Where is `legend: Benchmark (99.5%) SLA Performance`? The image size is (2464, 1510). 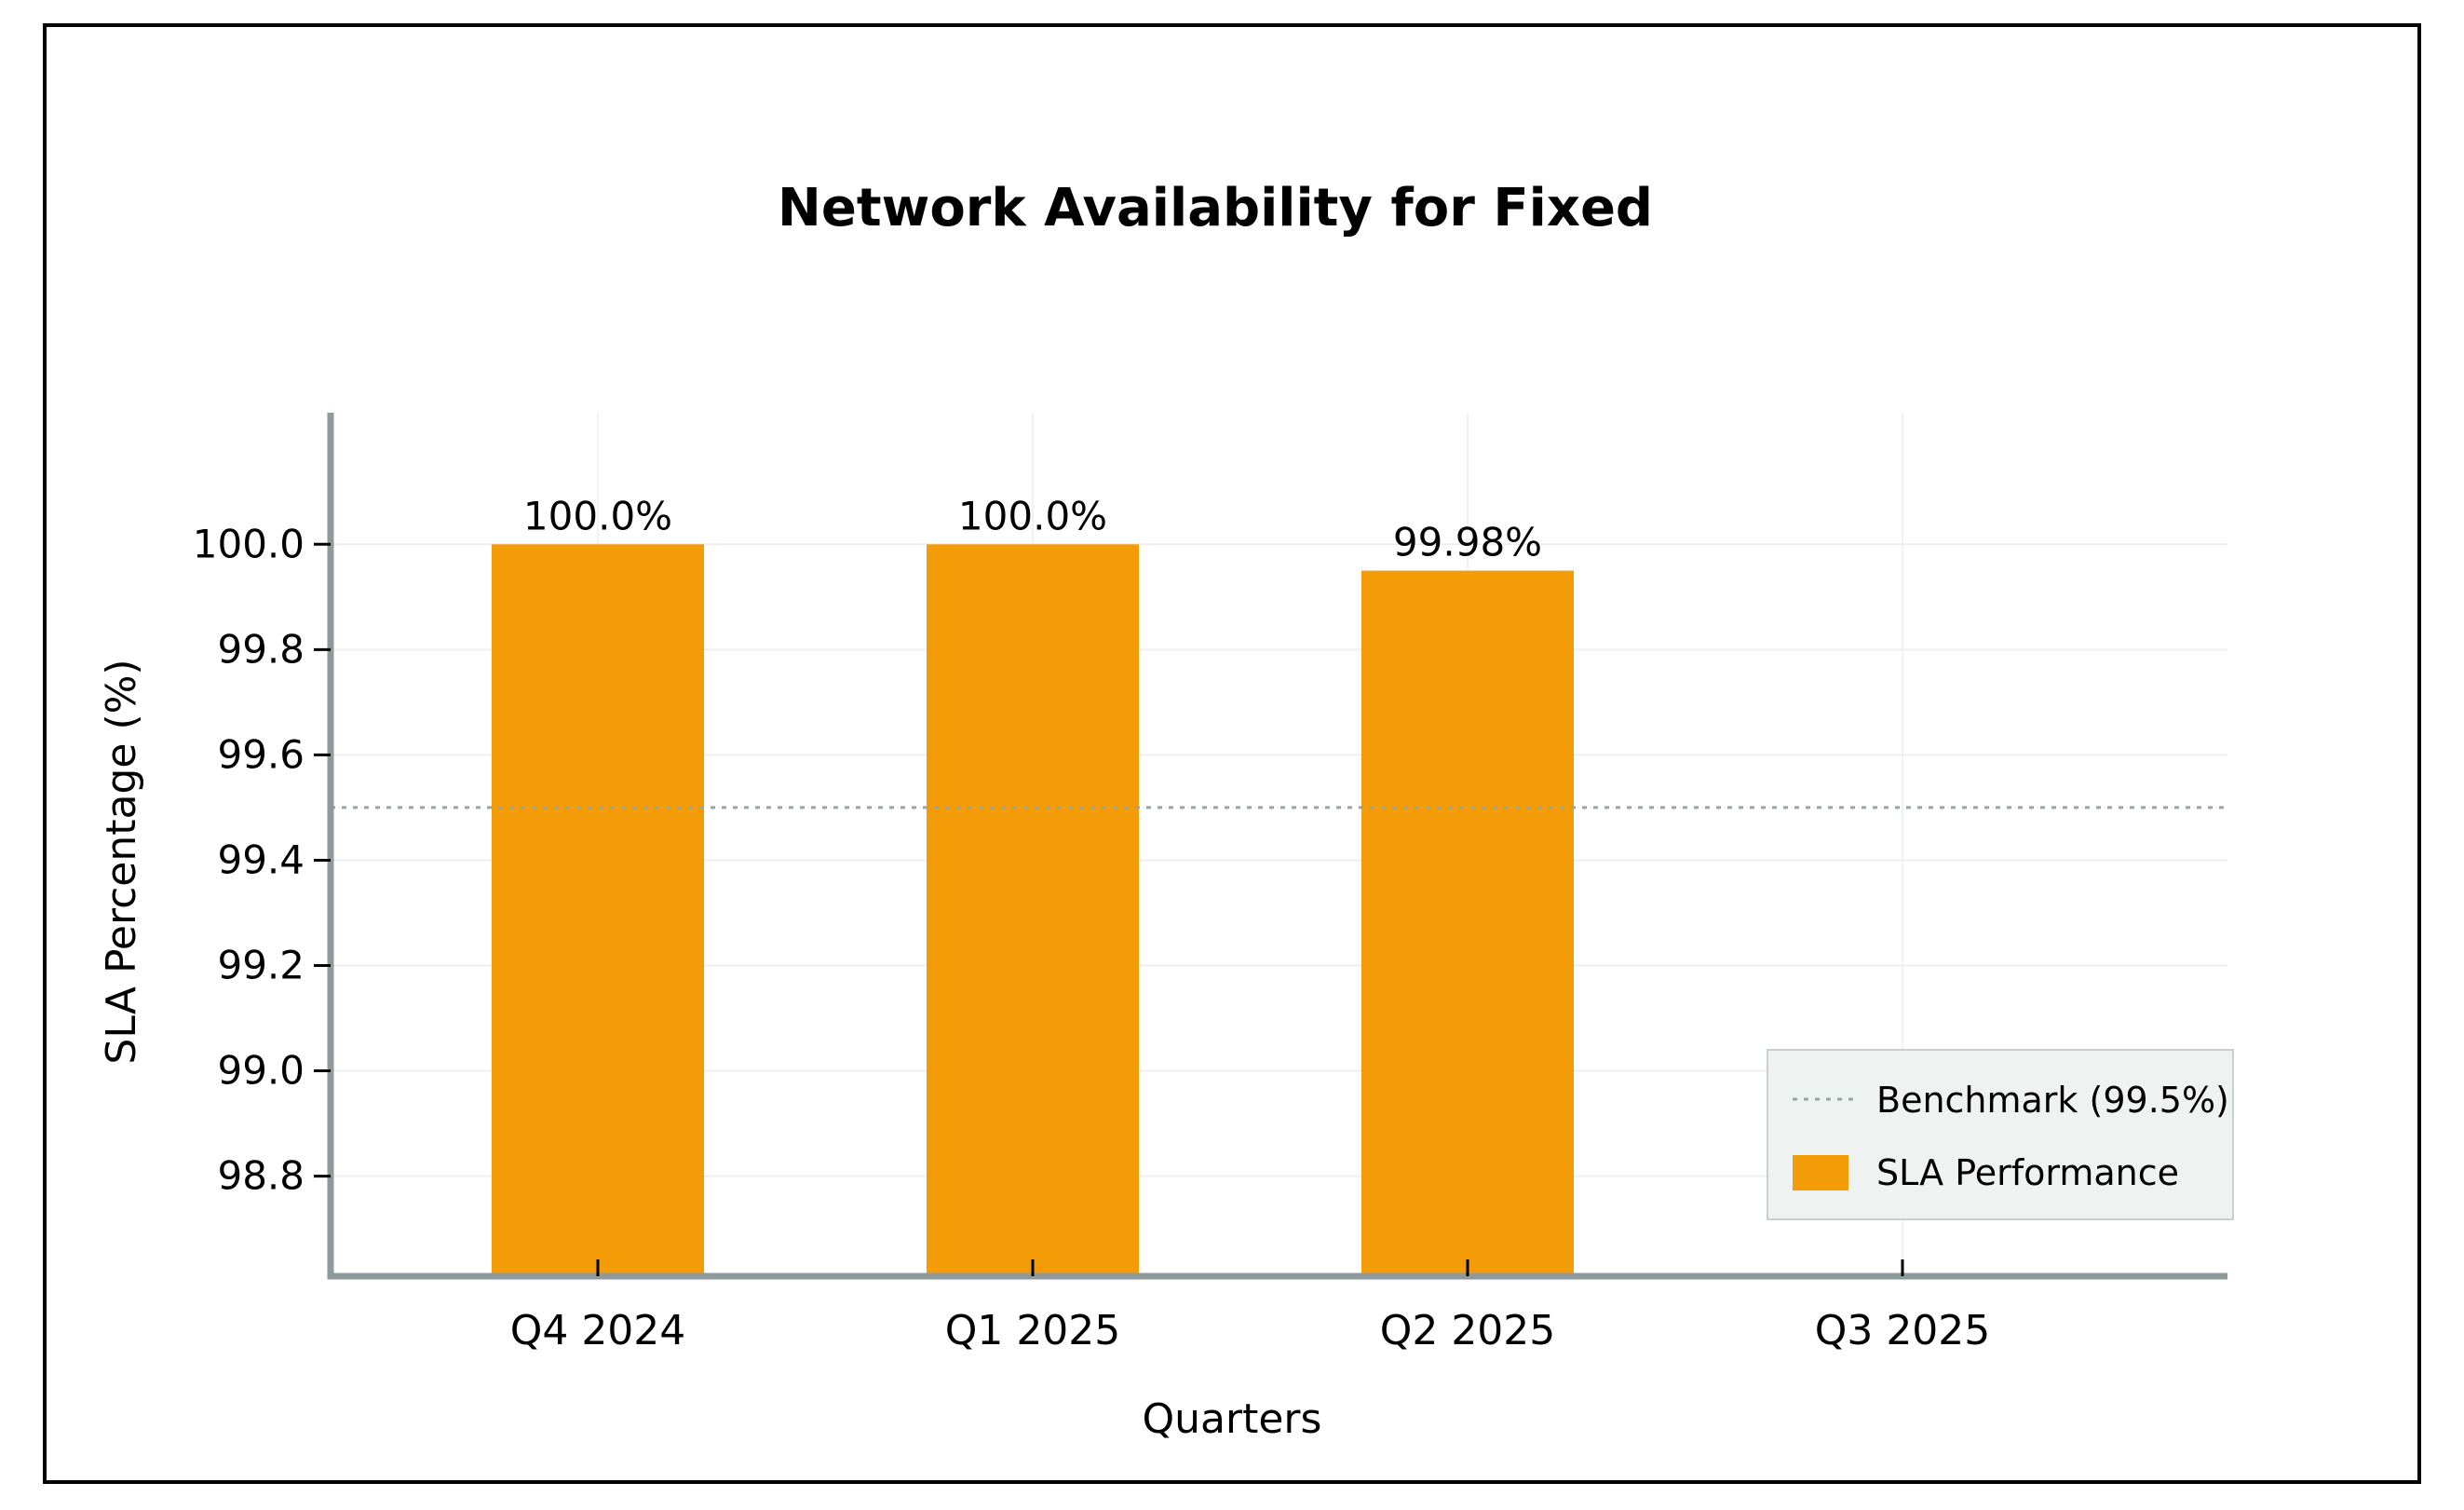 legend: Benchmark (99.5%) SLA Performance is located at coordinates (2001, 1134).